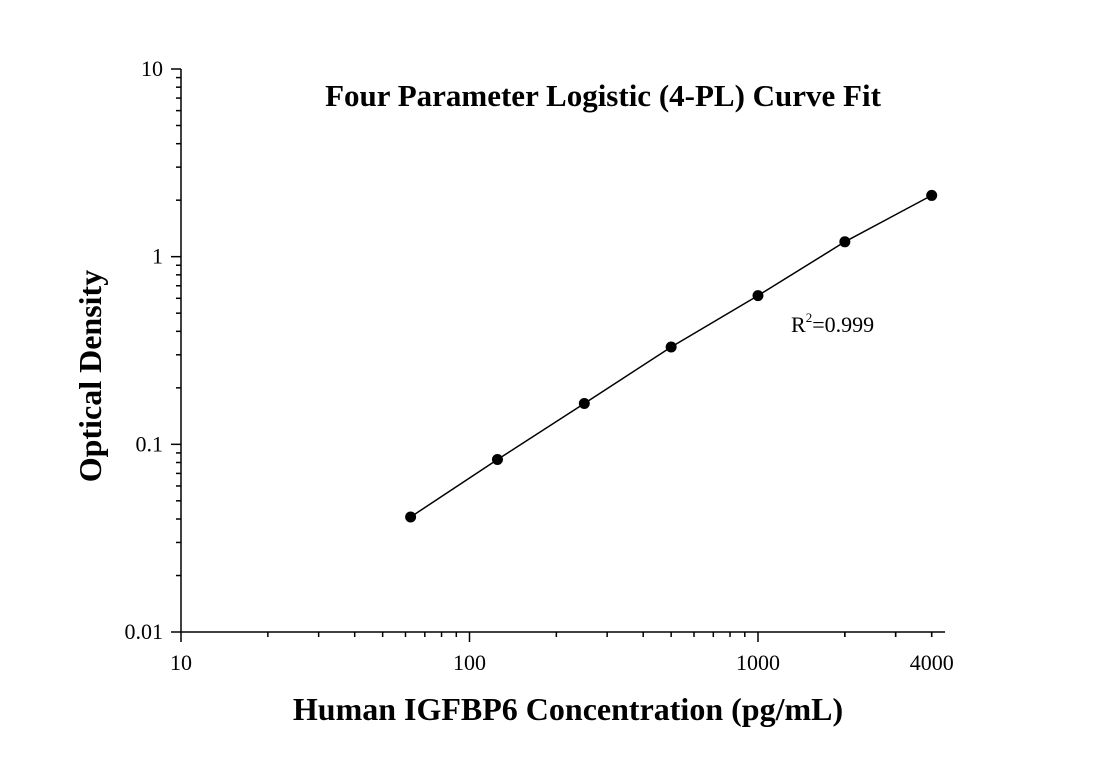 This screenshot has height=759, width=1099. I want to click on r-squared-annotation: R2=0.999, so click(832, 323).